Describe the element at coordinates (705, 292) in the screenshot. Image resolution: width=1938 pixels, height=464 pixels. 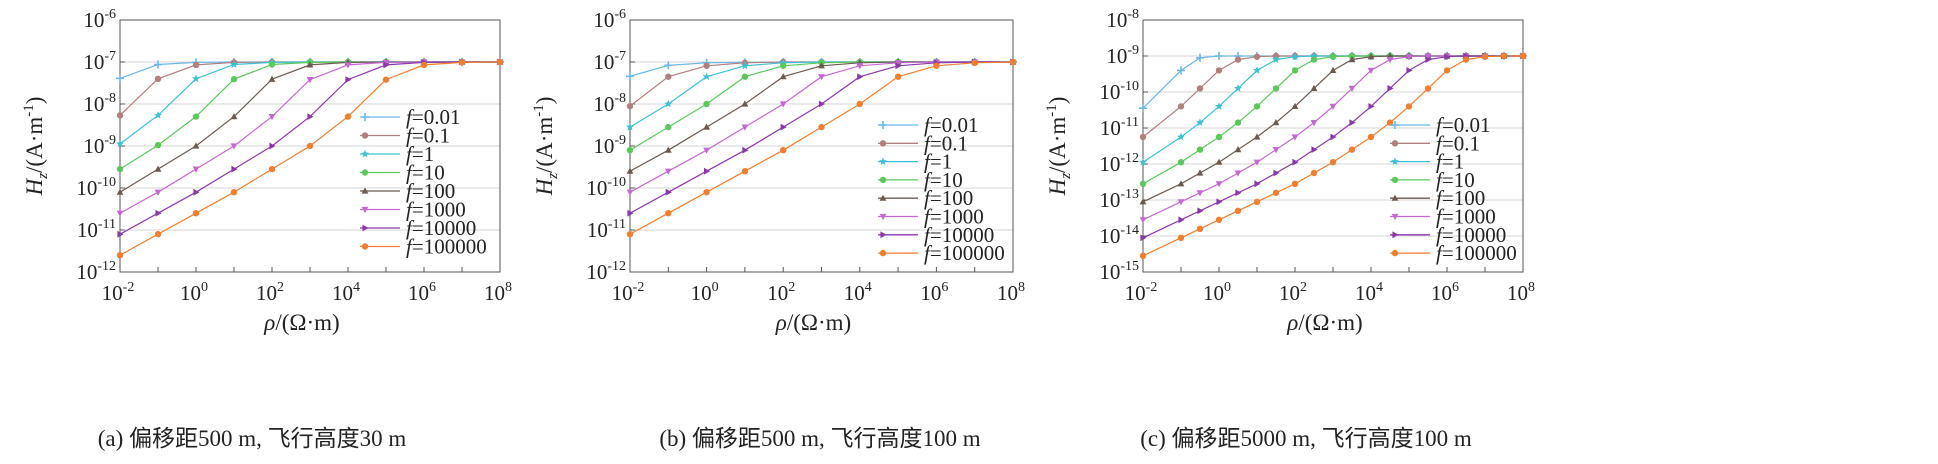
I see `x-tick-label: 10⁰` at that location.